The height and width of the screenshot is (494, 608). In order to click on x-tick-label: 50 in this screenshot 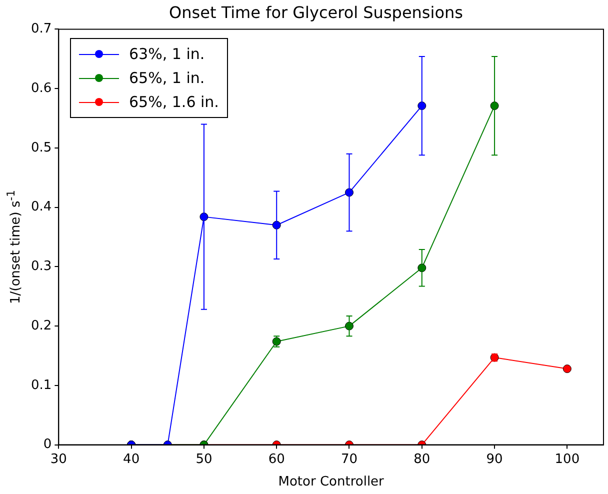, I will do `click(204, 459)`.